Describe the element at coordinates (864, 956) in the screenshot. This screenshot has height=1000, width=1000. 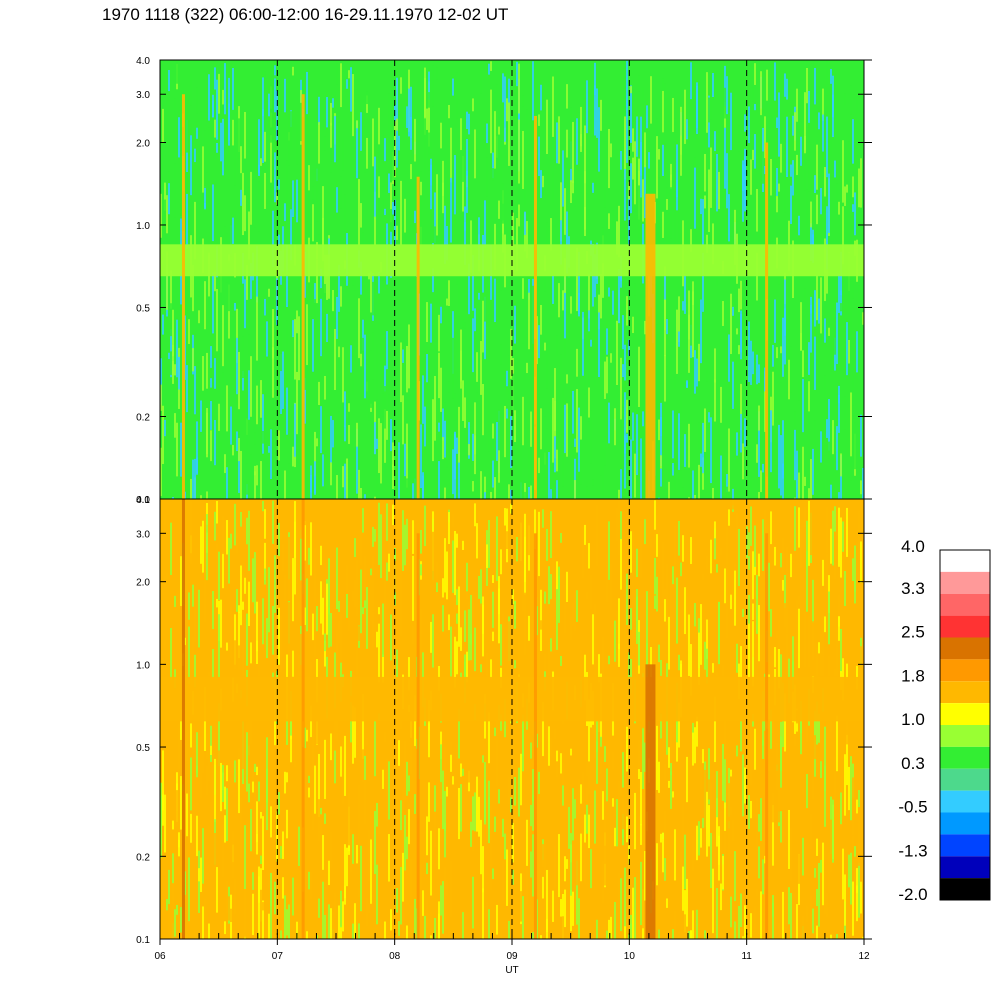
I see `x-tick-label: 12` at that location.